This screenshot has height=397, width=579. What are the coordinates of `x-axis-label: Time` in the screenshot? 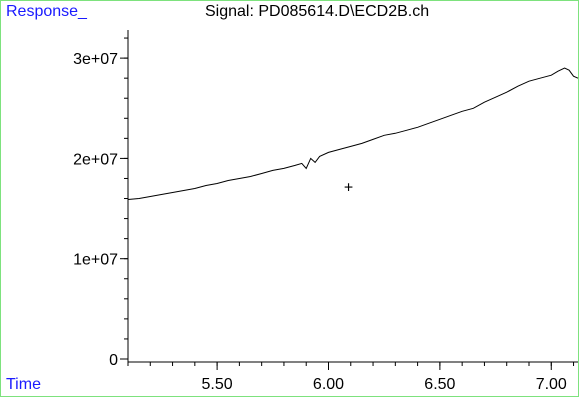 It's located at (23, 384).